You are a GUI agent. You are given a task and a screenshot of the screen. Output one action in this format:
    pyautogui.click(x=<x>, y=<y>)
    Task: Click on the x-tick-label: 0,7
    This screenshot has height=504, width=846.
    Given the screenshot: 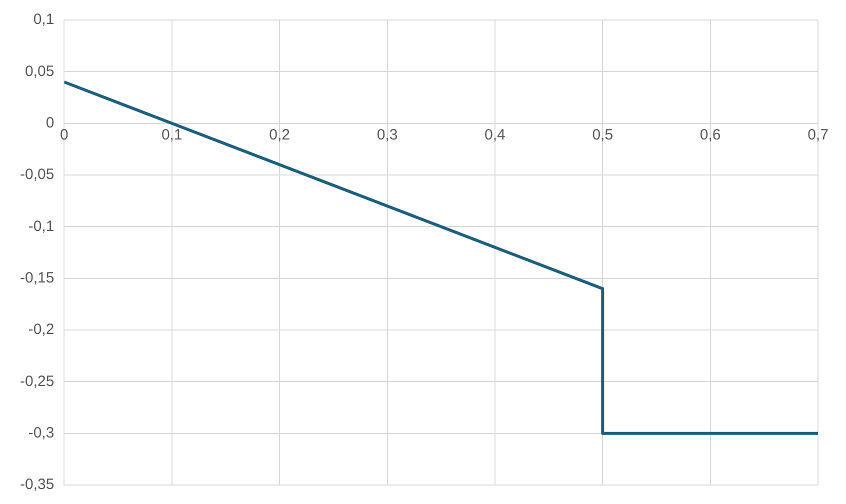 What is the action you would take?
    pyautogui.click(x=818, y=135)
    